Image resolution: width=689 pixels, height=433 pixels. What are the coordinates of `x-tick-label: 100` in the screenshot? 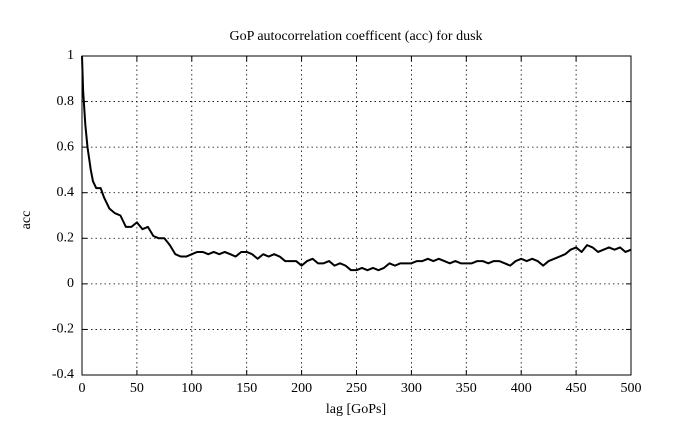 It's located at (191, 388).